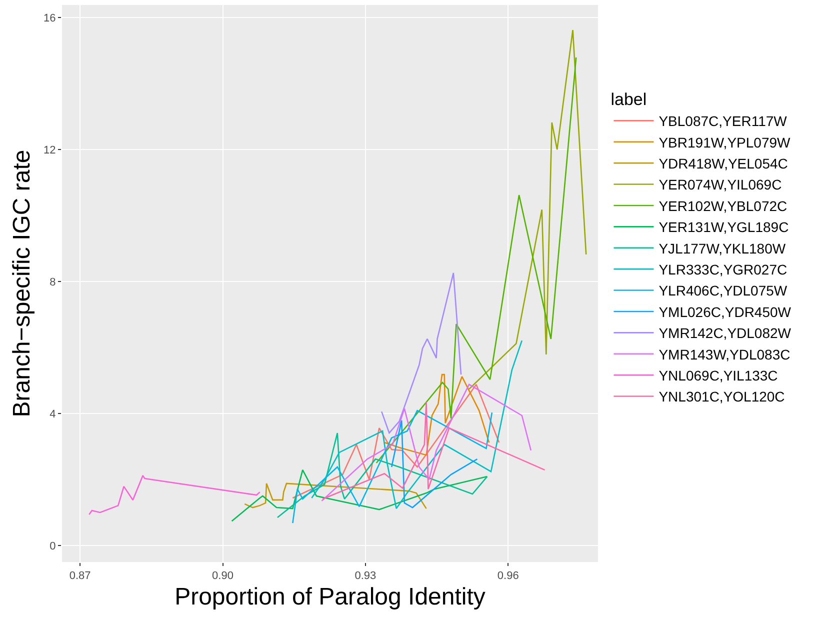 This screenshot has height=617, width=821. I want to click on x-tick-label: 0.90, so click(223, 576).